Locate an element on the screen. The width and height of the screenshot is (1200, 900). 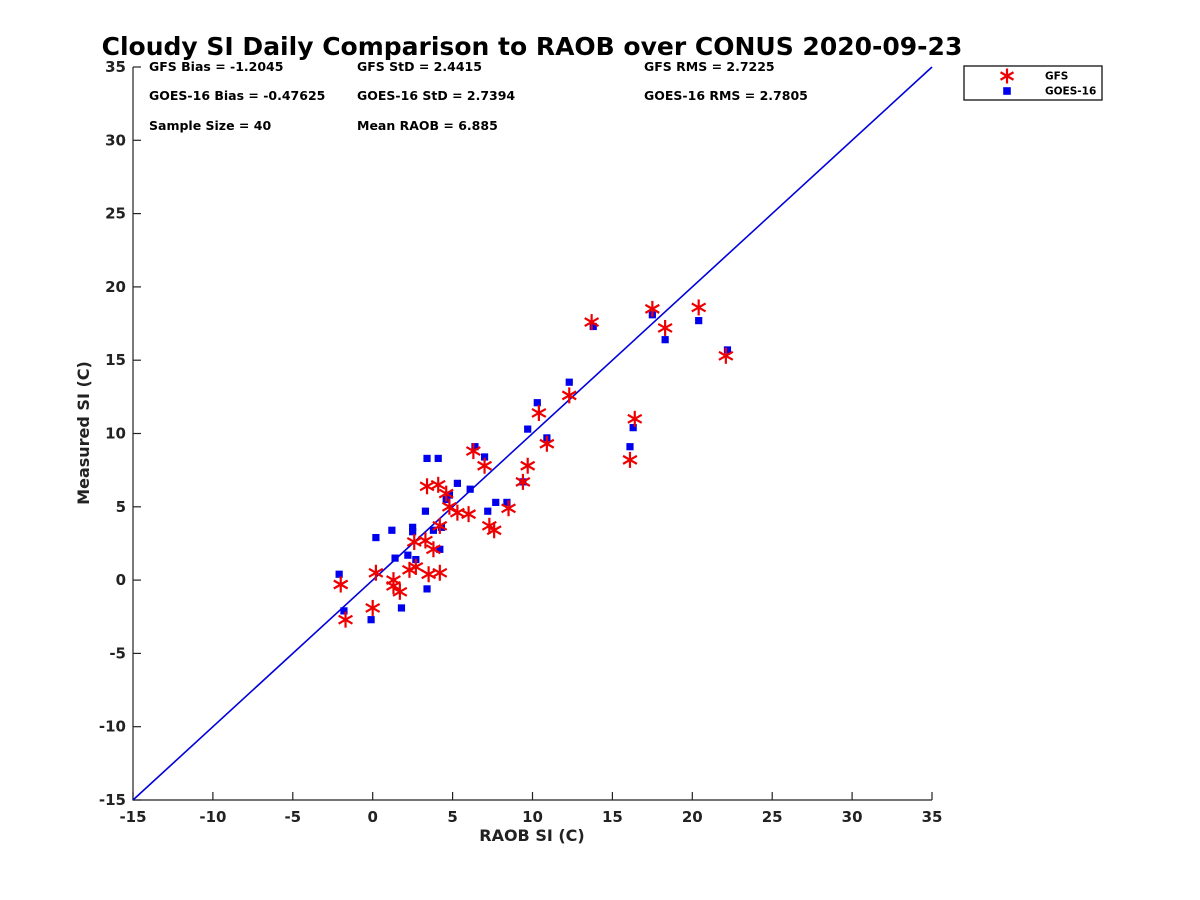
x-tick-label: 0 is located at coordinates (372, 817).